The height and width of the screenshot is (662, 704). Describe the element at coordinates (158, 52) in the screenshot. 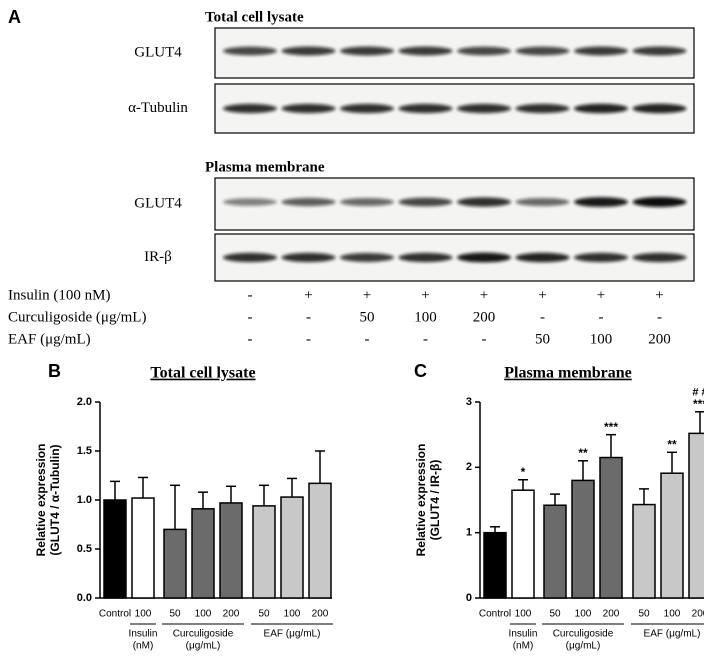

I see `blot-row-label: GLUT4` at that location.